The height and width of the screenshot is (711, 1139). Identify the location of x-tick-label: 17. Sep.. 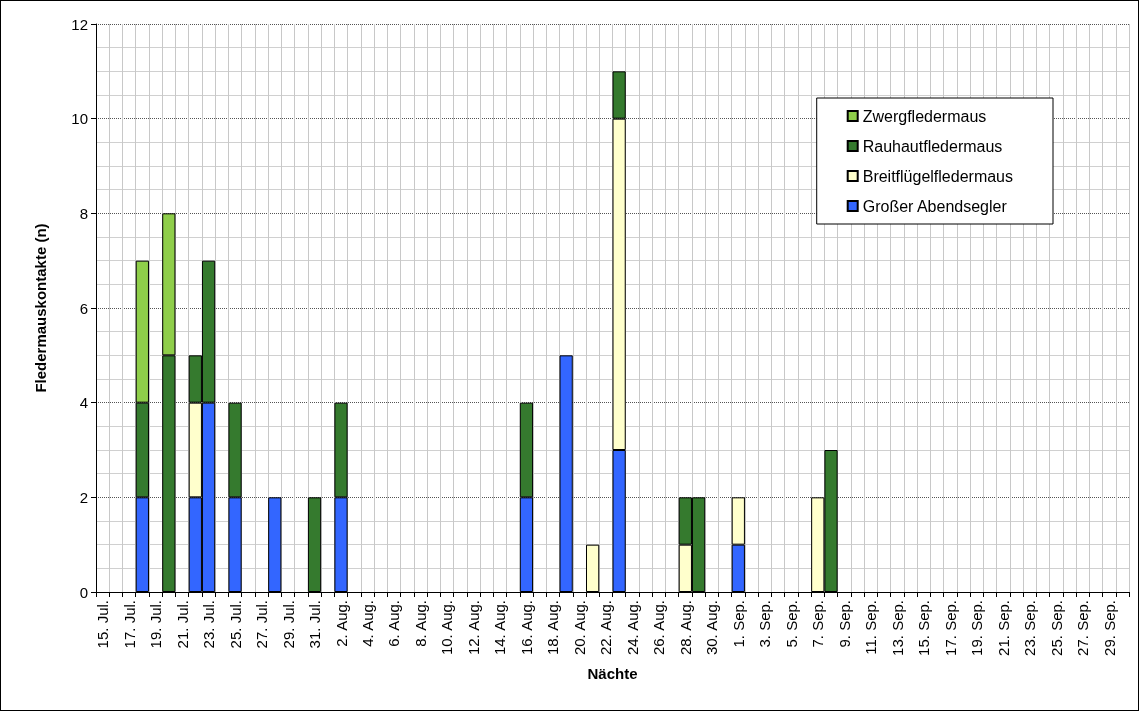
(950, 628).